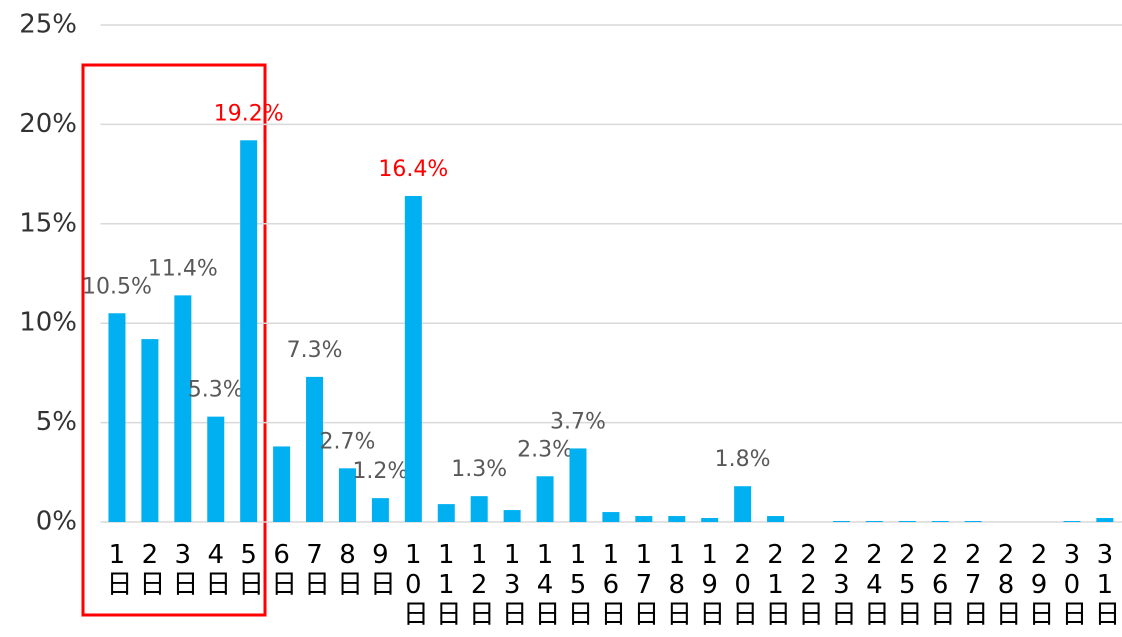 This screenshot has height=637, width=1122. Describe the element at coordinates (1006, 583) in the screenshot. I see `x-tick-label: 28日` at that location.